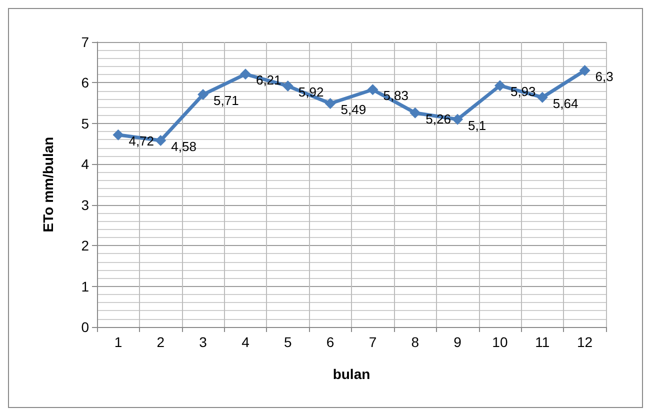 The height and width of the screenshot is (419, 653). What do you see at coordinates (415, 342) in the screenshot?
I see `x-tick-label: 8` at bounding box center [415, 342].